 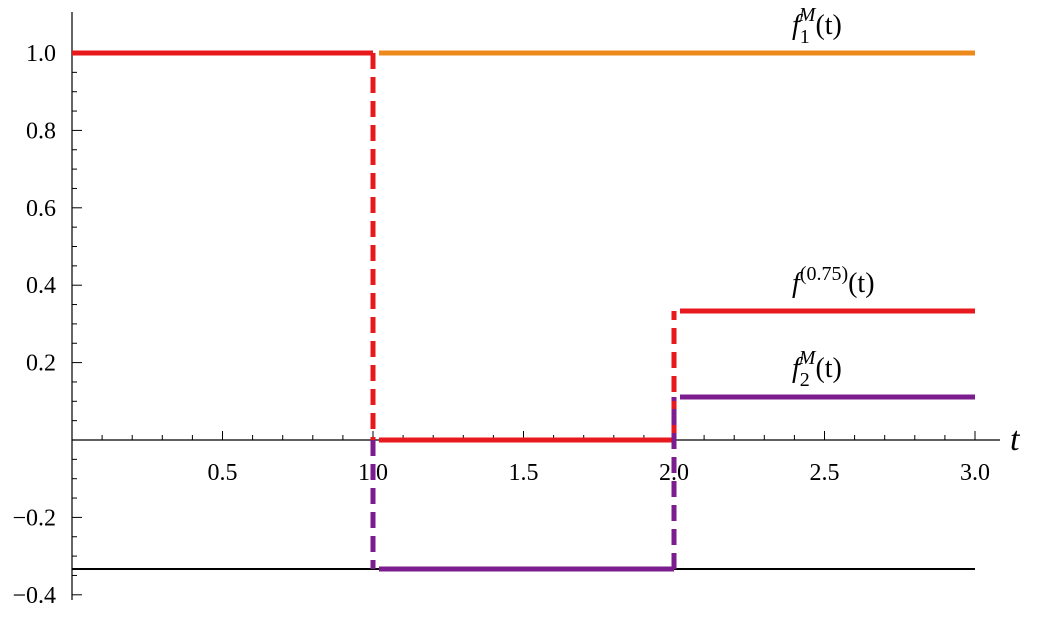 I want to click on label-sub: 1, so click(x=805, y=37).